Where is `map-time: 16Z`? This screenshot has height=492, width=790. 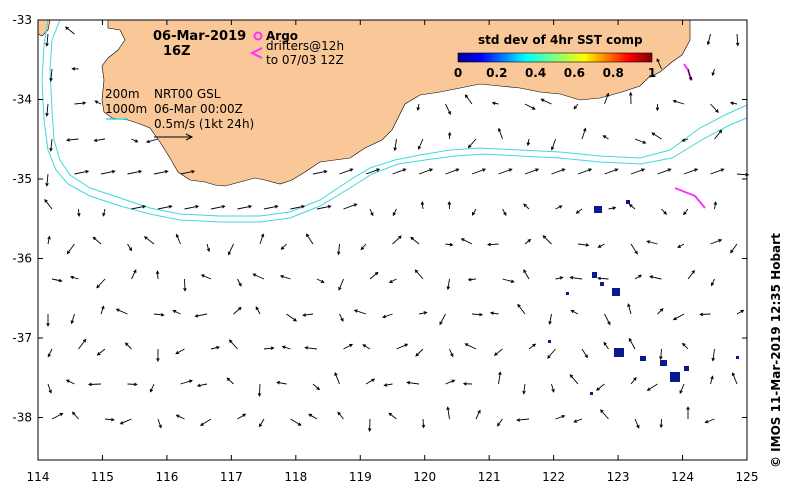
map-time: 16Z is located at coordinates (177, 51).